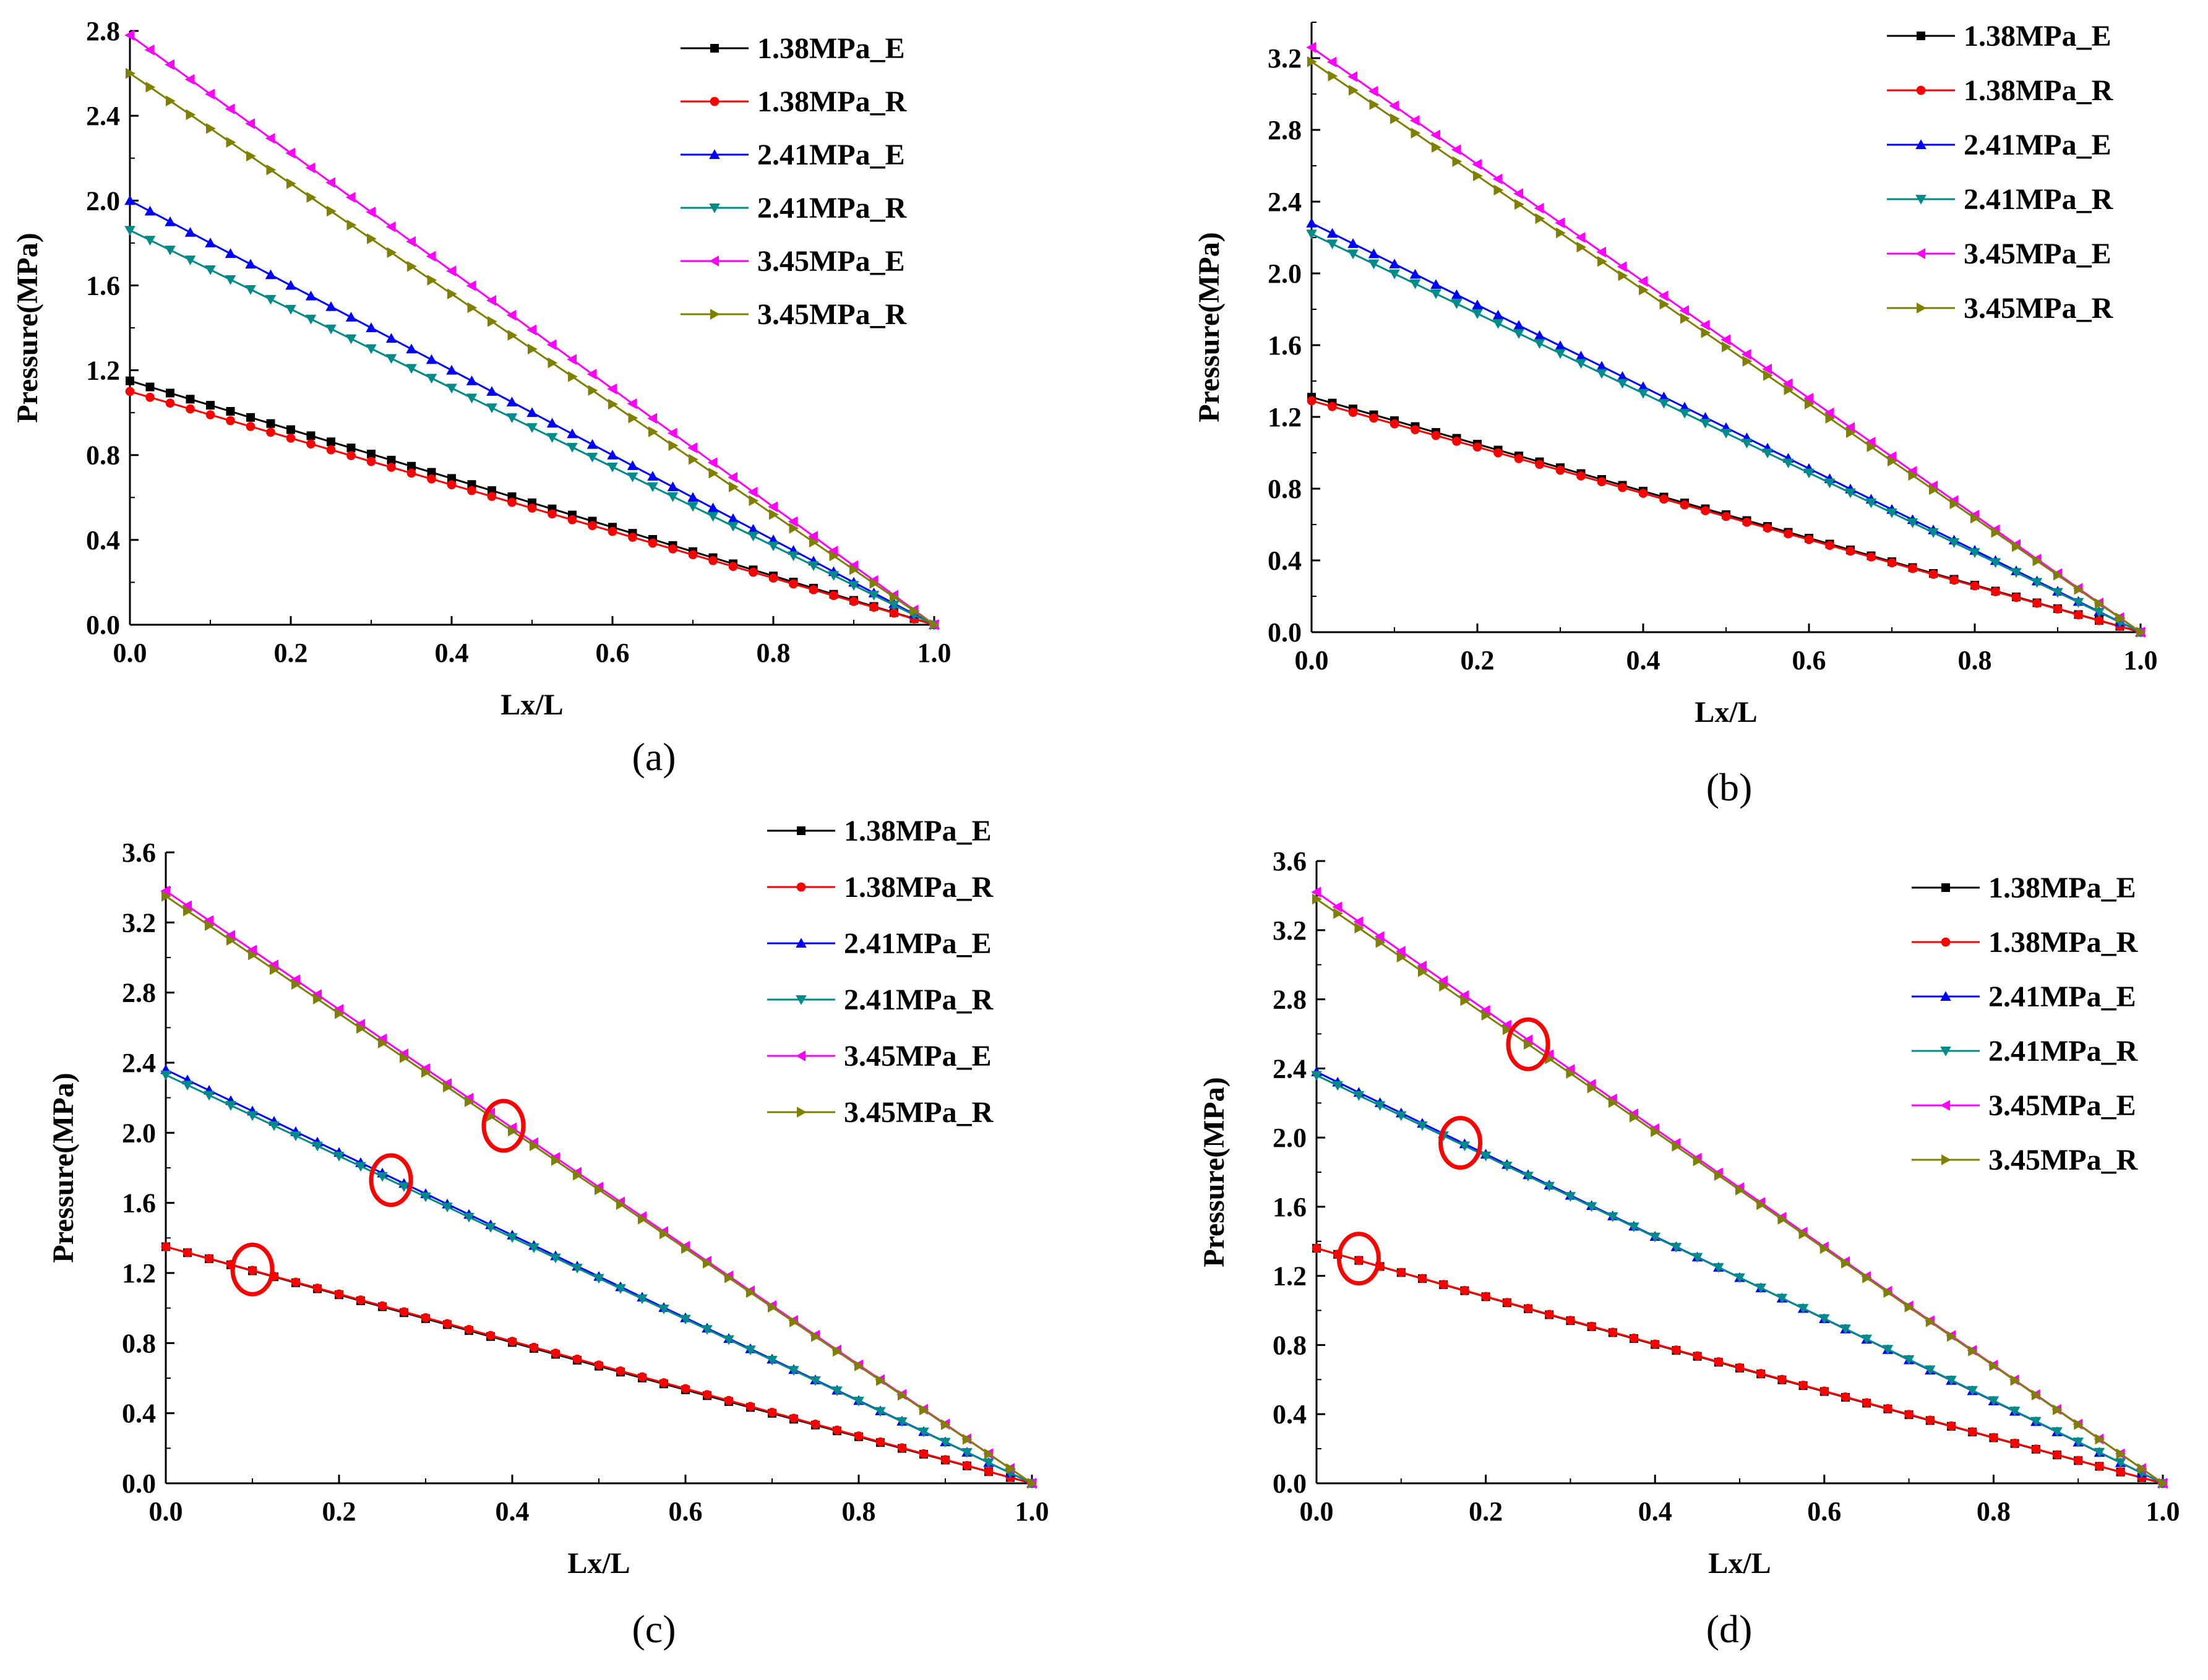  What do you see at coordinates (2039, 90) in the screenshot?
I see `legend-label: 1.38MPa_R` at bounding box center [2039, 90].